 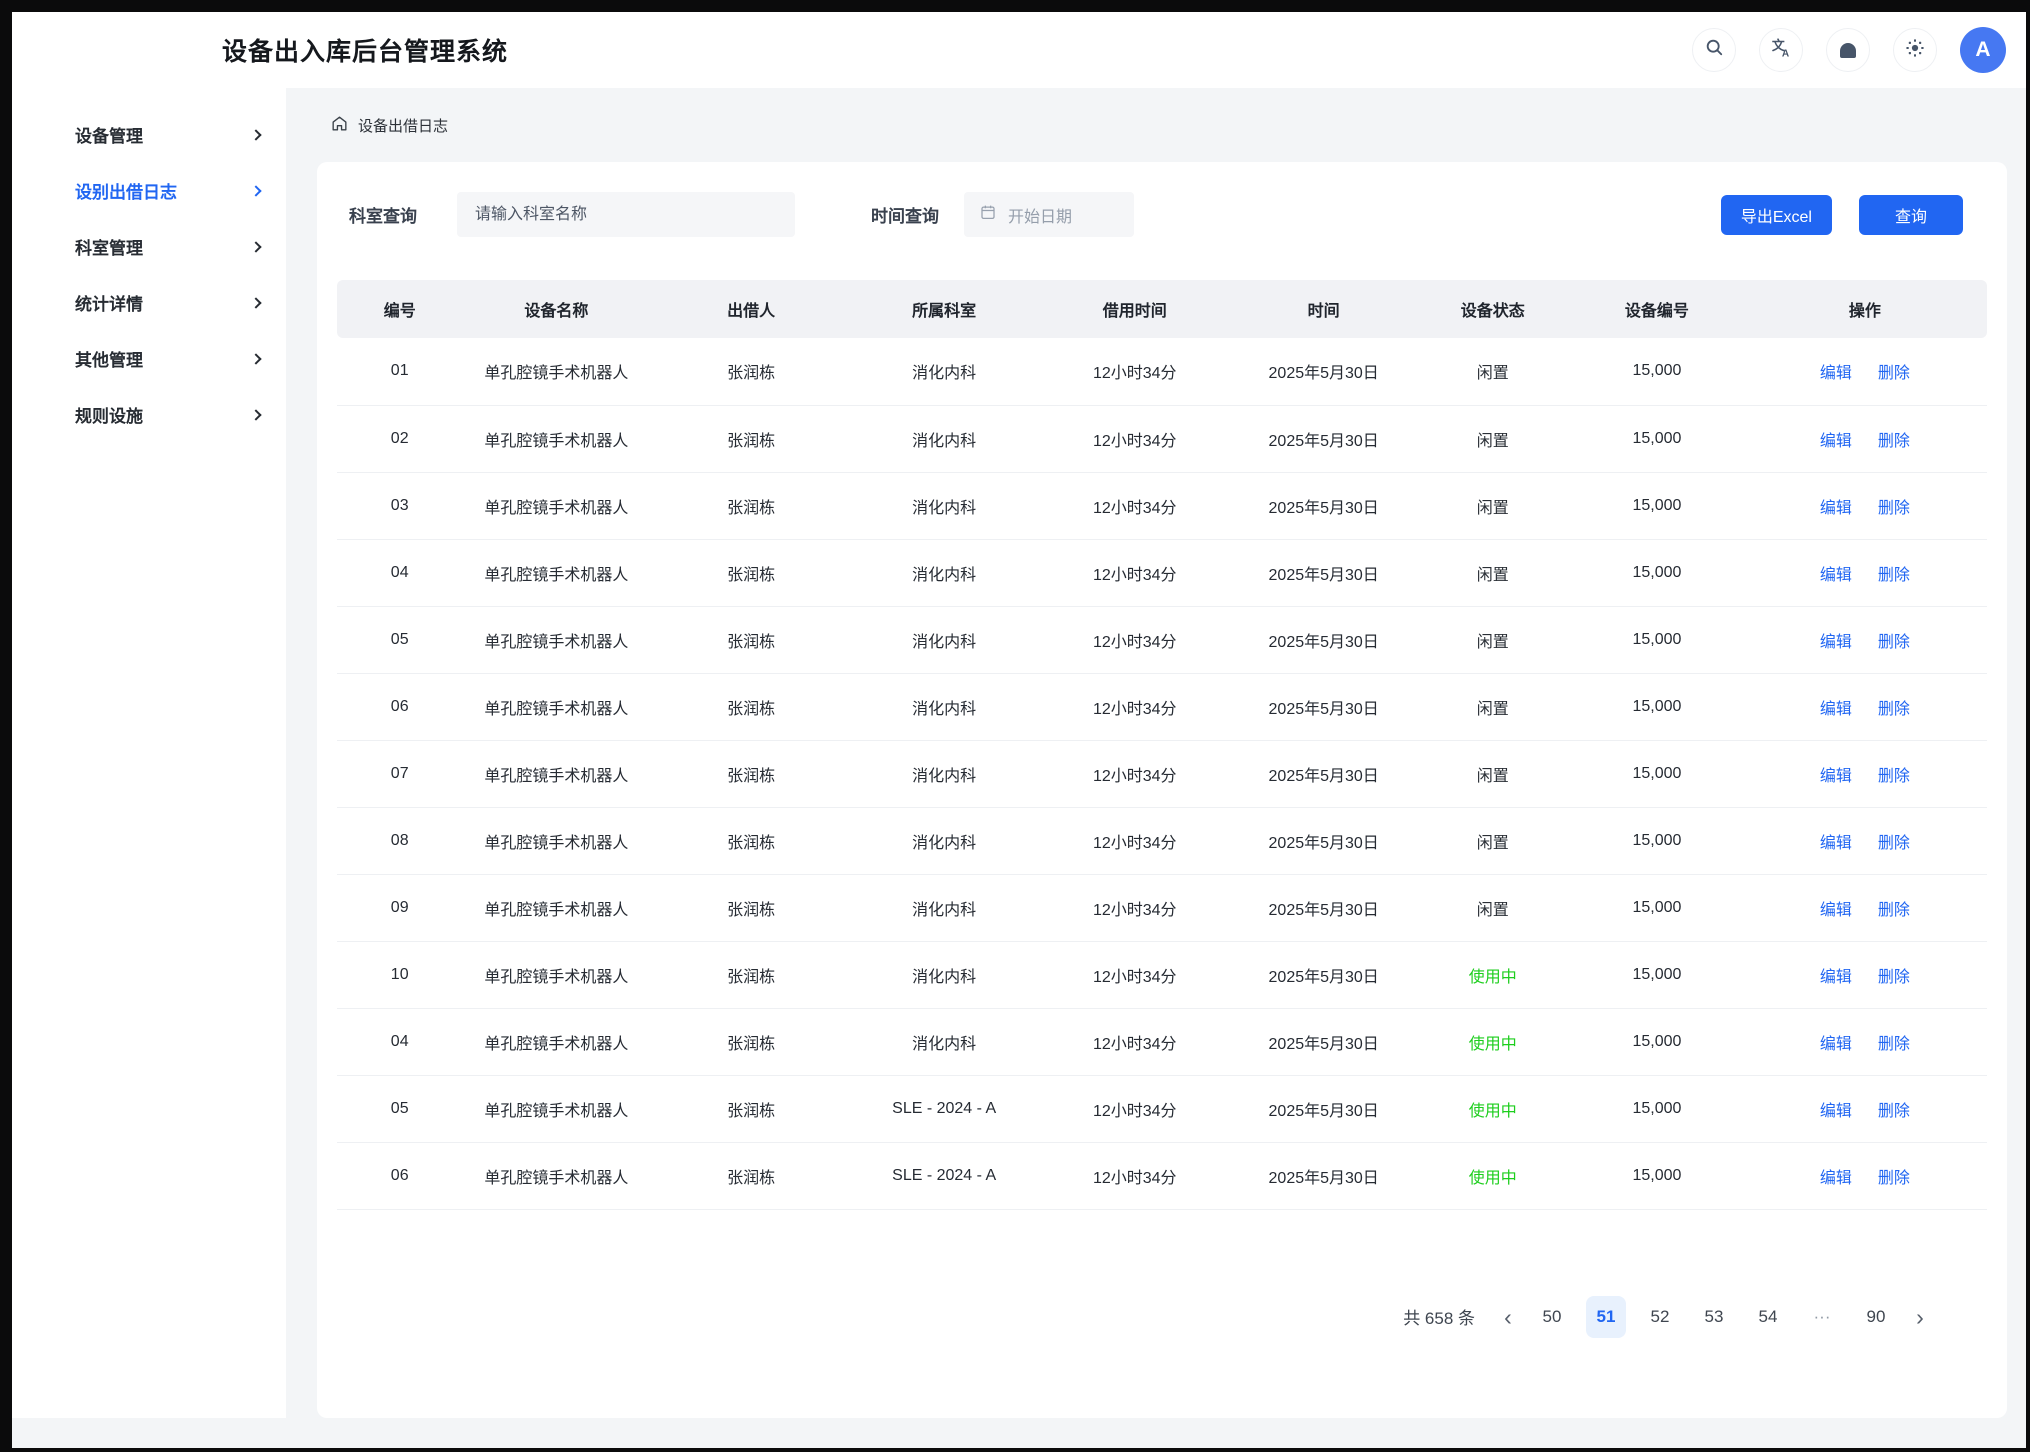 What do you see at coordinates (365, 52) in the screenshot?
I see `app-title: 设备出入库后台管理系统` at bounding box center [365, 52].